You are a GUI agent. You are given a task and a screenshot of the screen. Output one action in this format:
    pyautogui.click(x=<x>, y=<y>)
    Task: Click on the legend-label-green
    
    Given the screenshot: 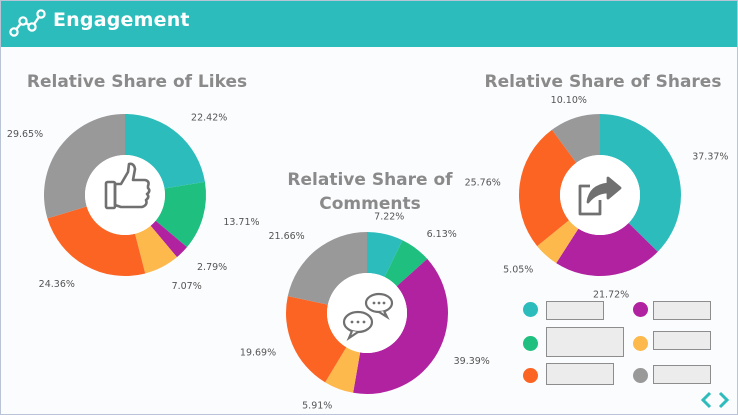 What is the action you would take?
    pyautogui.click(x=585, y=342)
    